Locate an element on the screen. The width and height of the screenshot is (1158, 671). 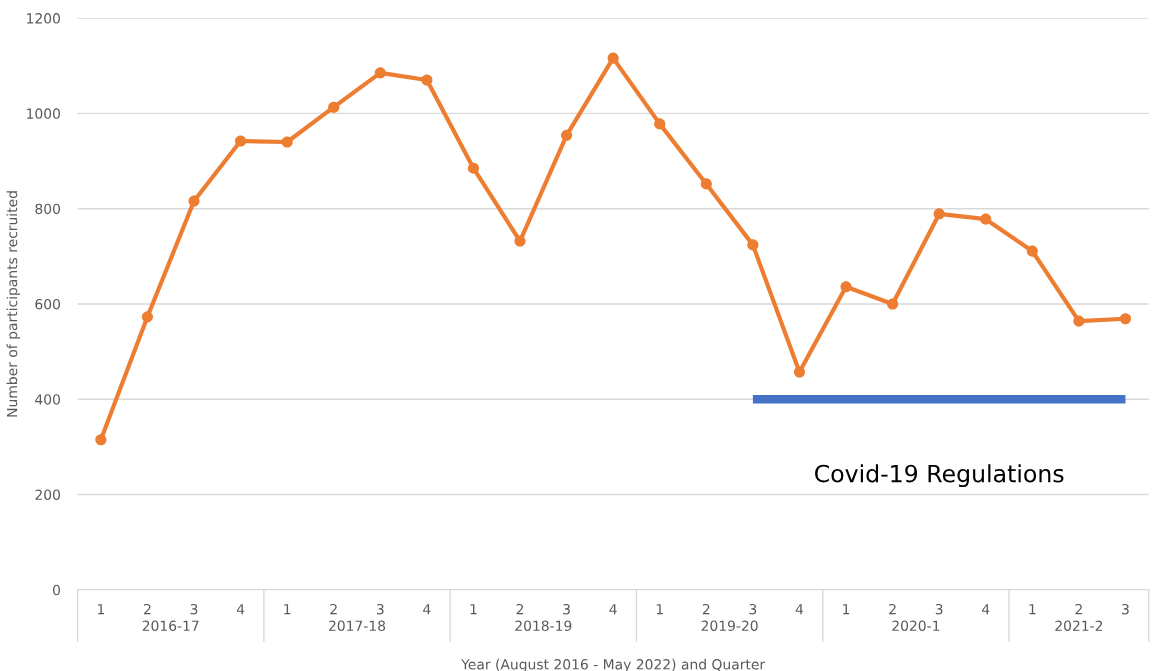
text: 2016-17 is located at coordinates (170, 625).